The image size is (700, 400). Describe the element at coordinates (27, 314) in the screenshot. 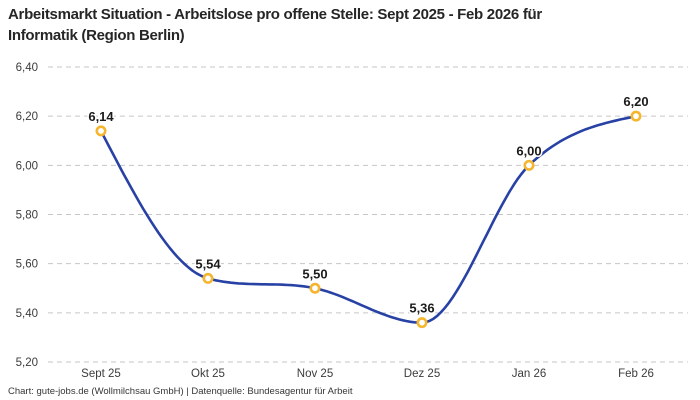

I see `y-tick-label: 5,40` at that location.